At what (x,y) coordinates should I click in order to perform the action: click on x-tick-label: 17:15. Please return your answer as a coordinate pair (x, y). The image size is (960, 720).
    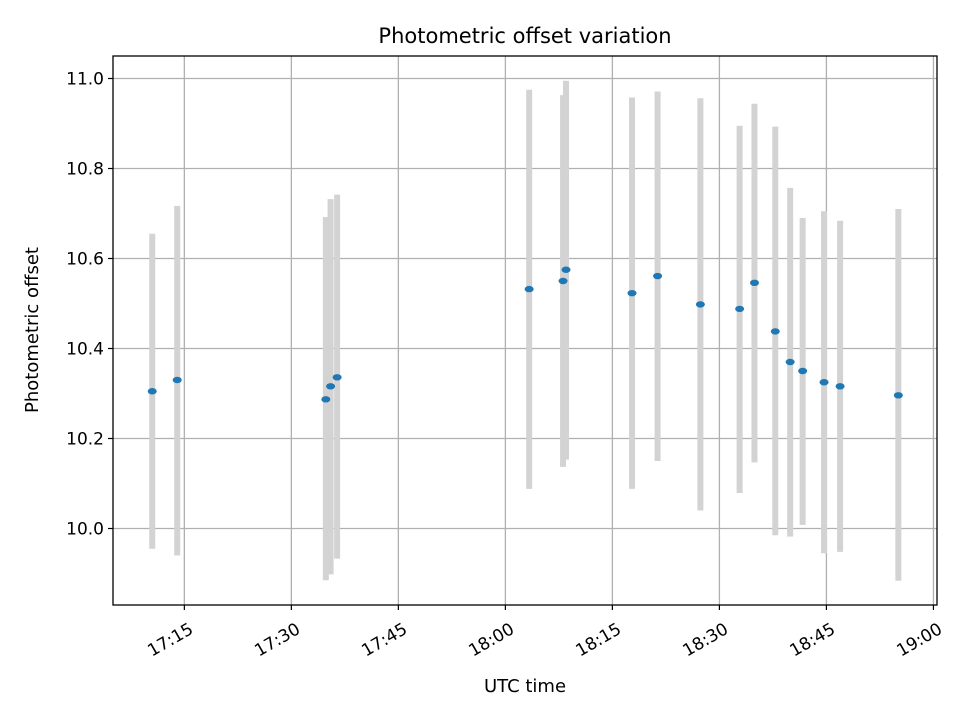
    Looking at the image, I should click on (170, 640).